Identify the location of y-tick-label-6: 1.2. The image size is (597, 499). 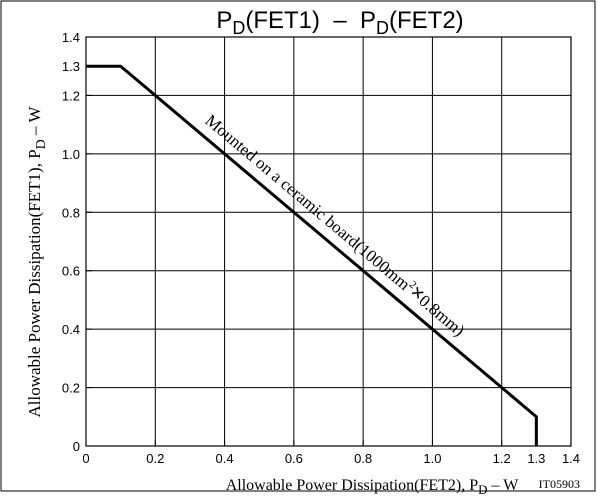
(71, 95).